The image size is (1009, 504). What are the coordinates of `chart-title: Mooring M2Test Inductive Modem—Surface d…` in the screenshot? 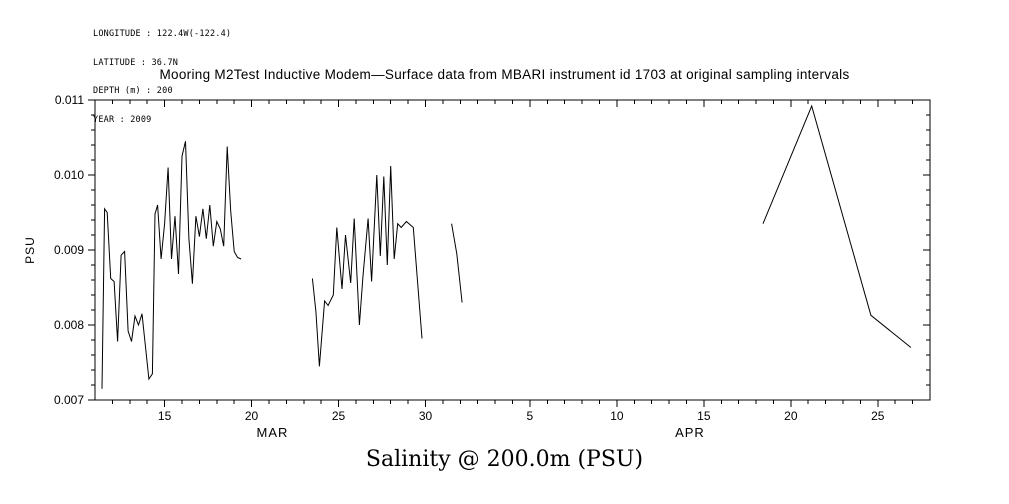 It's located at (504, 74).